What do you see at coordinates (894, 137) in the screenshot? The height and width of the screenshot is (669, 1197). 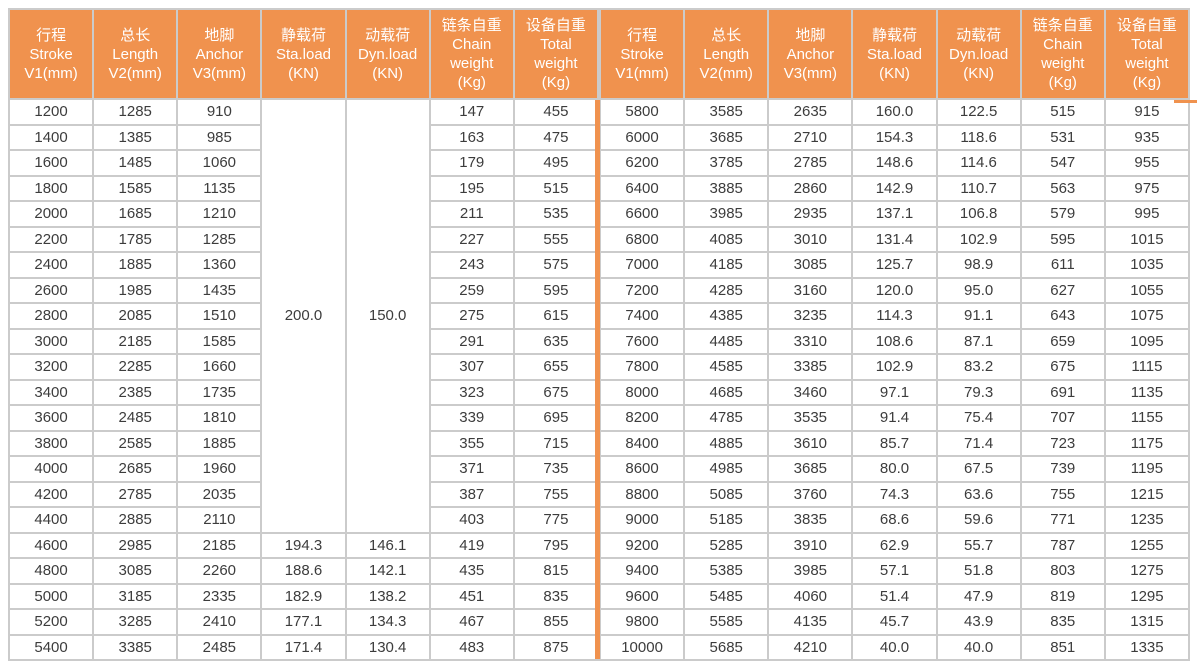 I see `cell: 154.3` at bounding box center [894, 137].